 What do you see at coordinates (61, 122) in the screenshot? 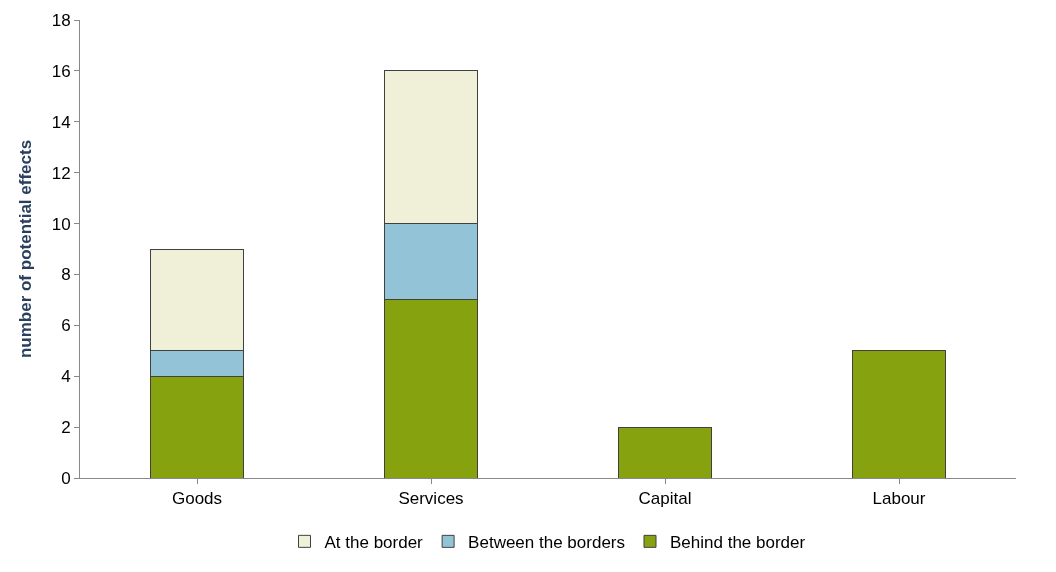
I see `y-tick-label: 14` at bounding box center [61, 122].